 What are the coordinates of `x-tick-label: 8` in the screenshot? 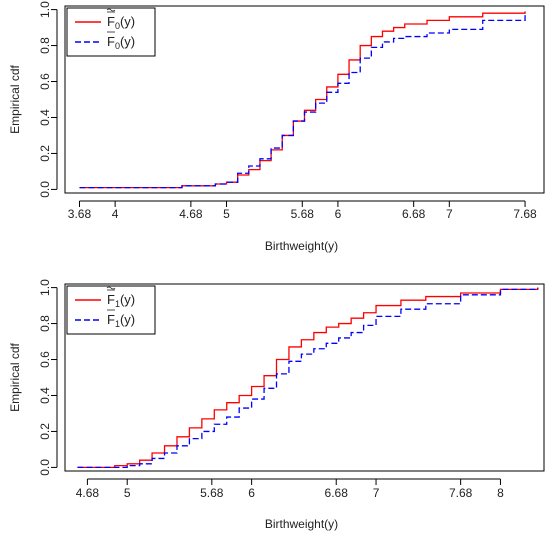 It's located at (500, 493).